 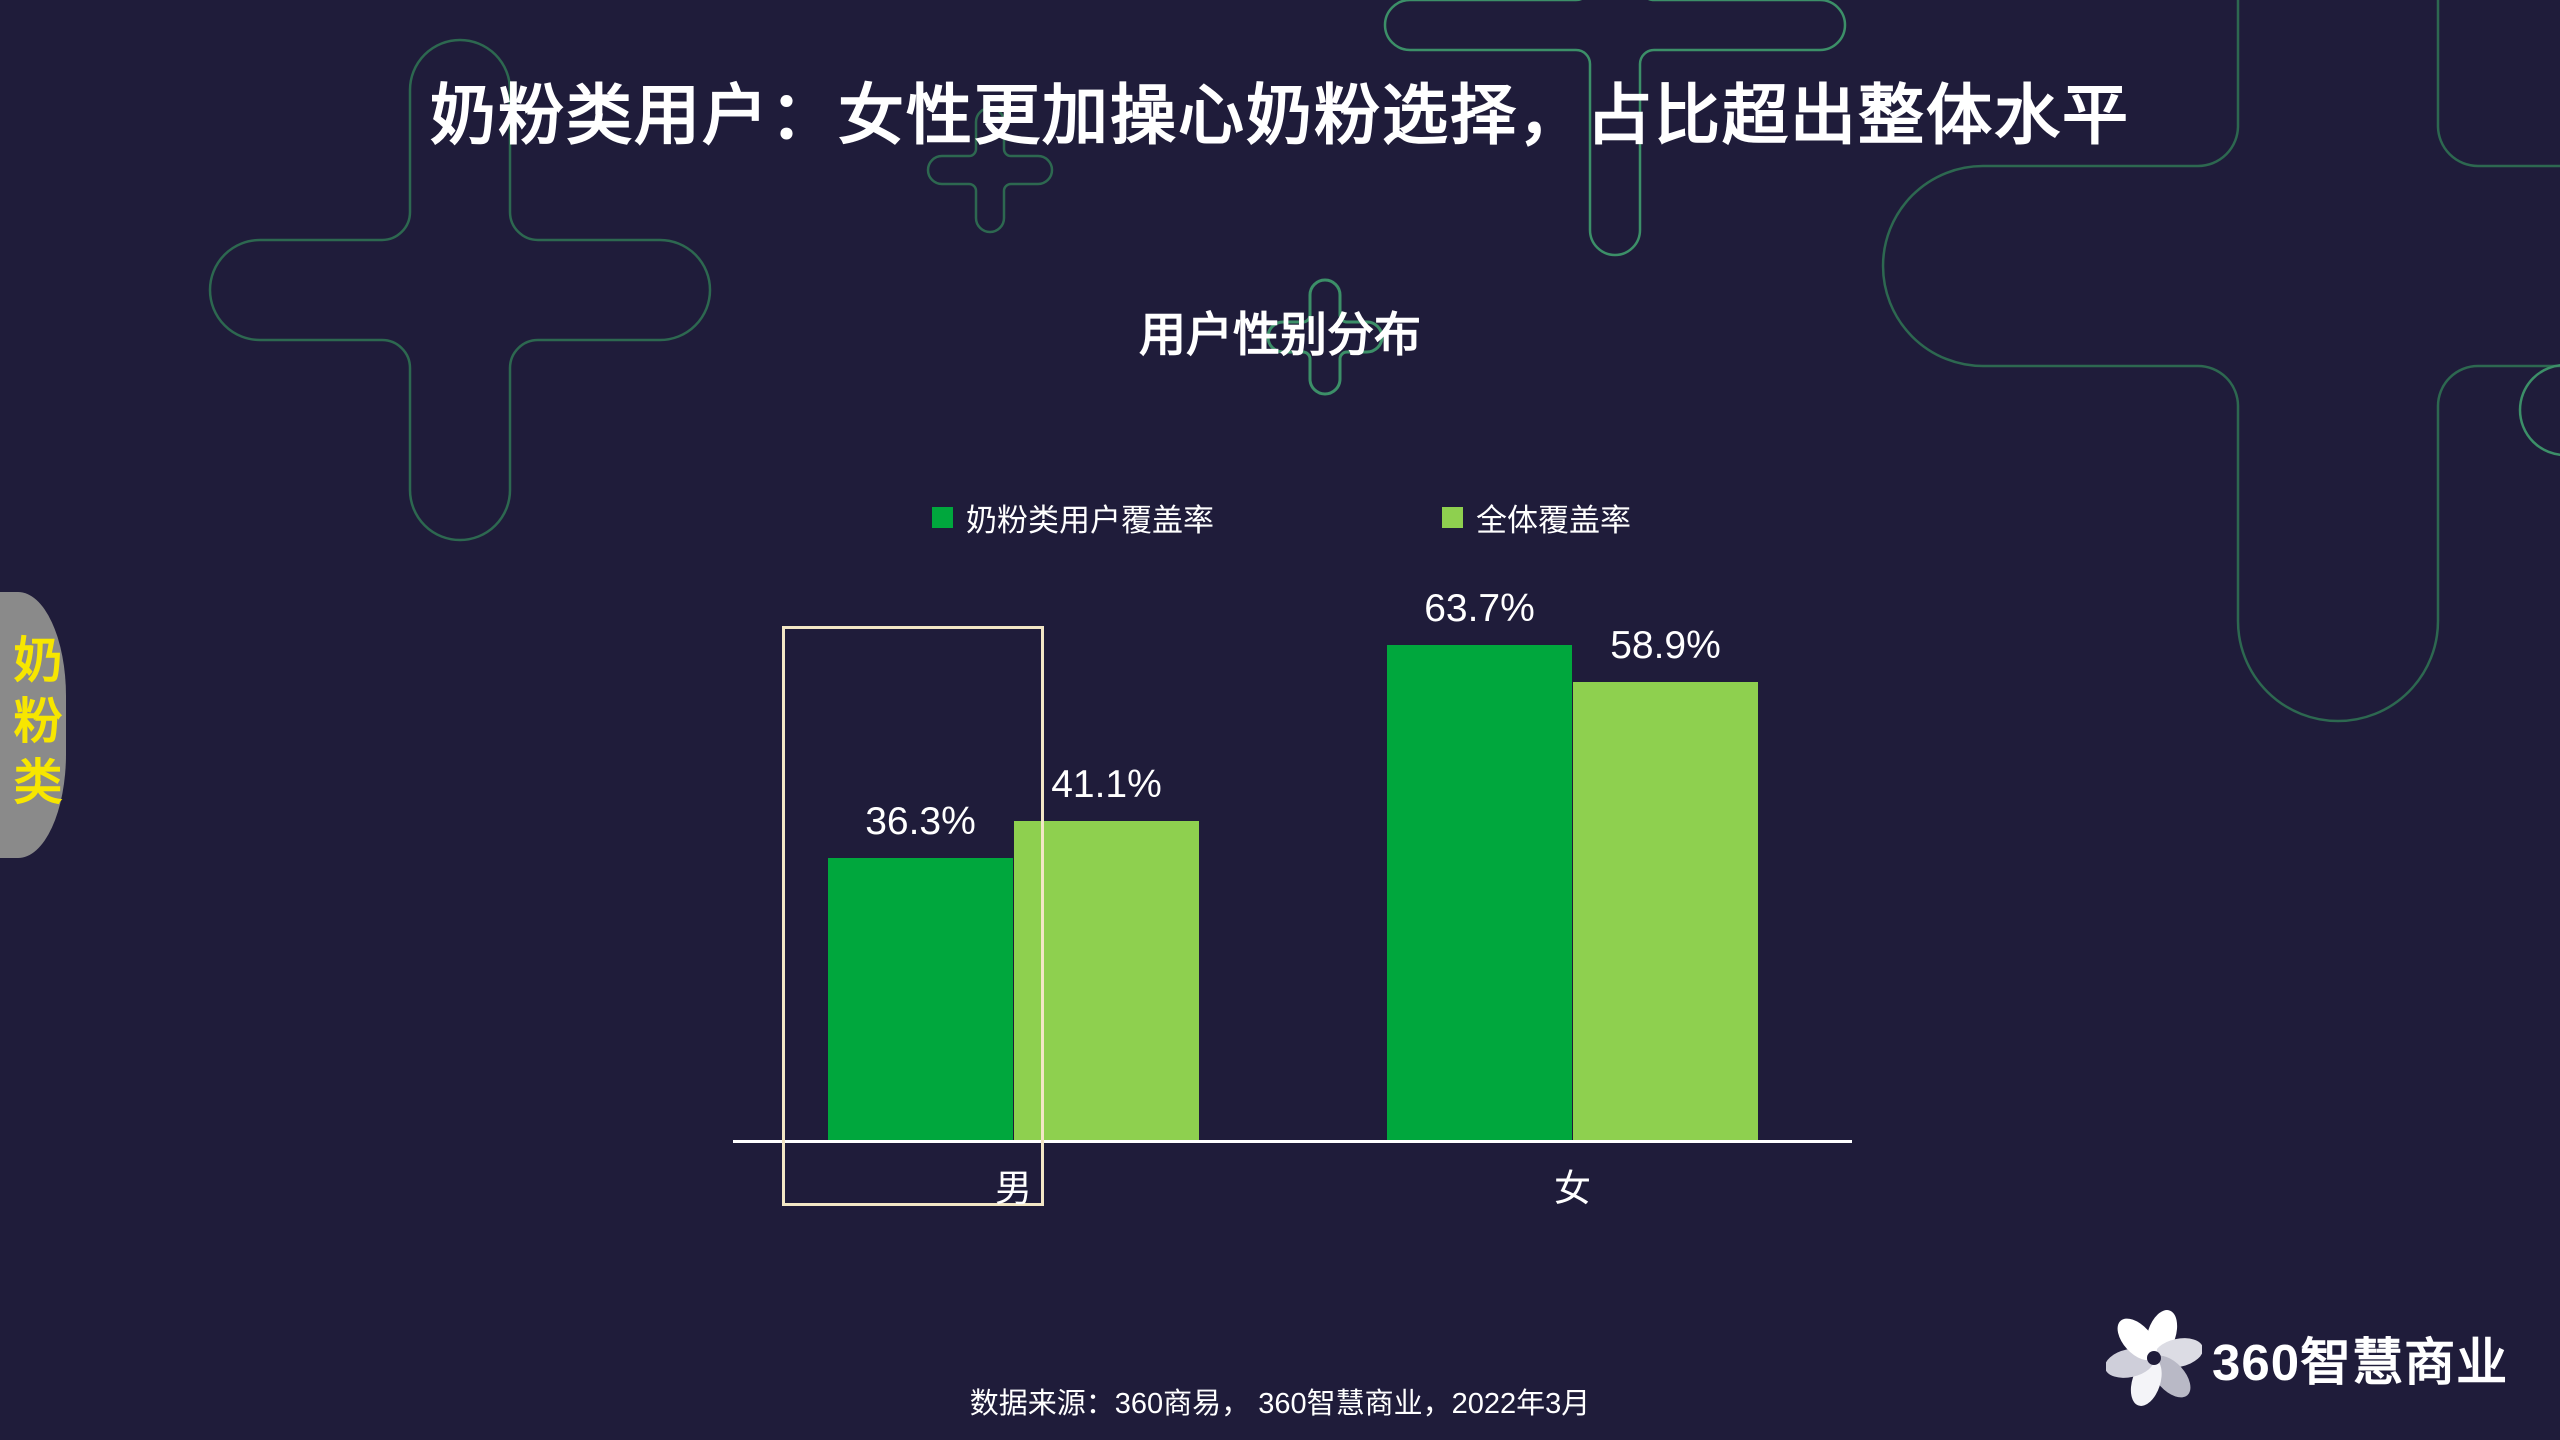 I want to click on category-side-tab: 奶粉类, so click(x=33, y=725).